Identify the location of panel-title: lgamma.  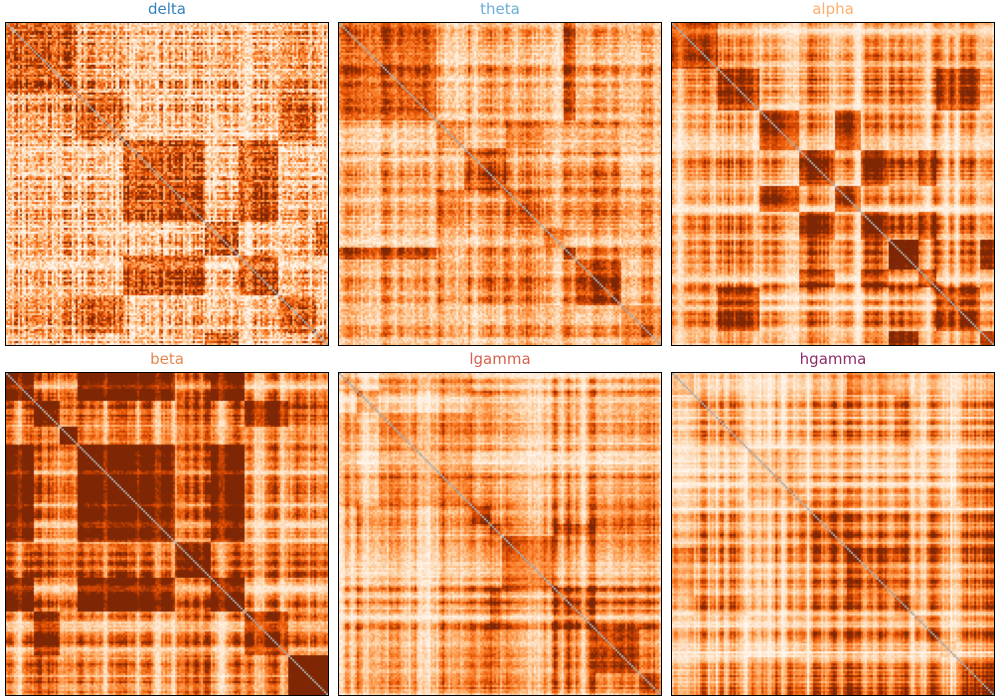
(500, 359).